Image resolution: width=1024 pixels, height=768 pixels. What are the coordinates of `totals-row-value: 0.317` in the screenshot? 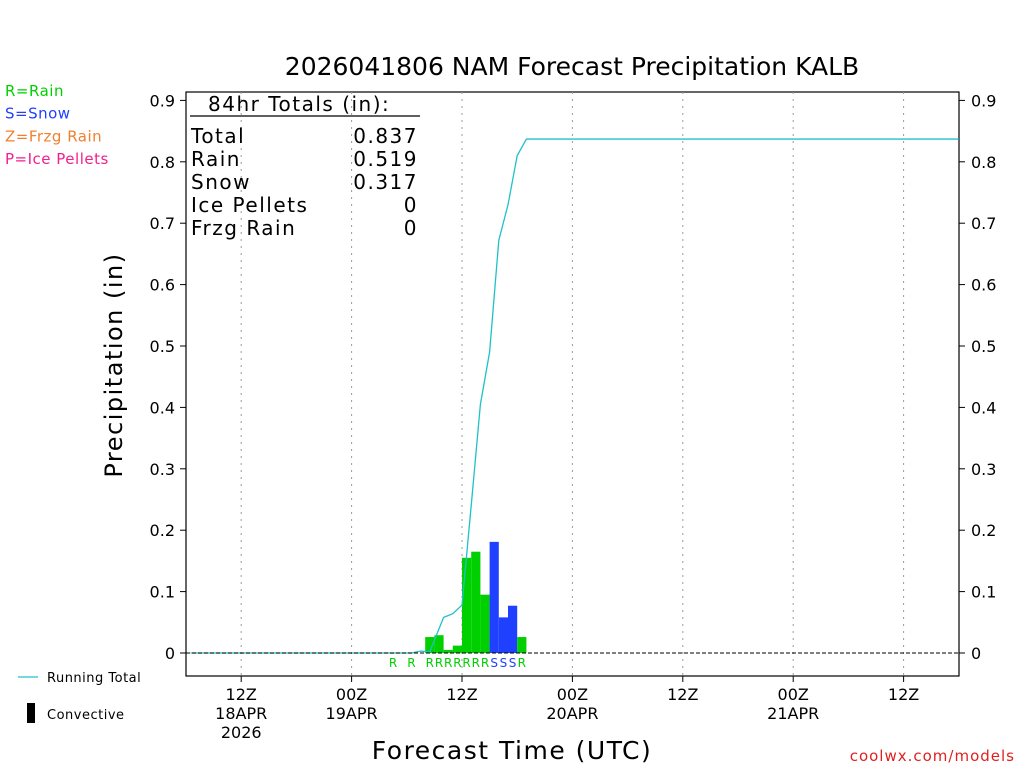 It's located at (385, 182).